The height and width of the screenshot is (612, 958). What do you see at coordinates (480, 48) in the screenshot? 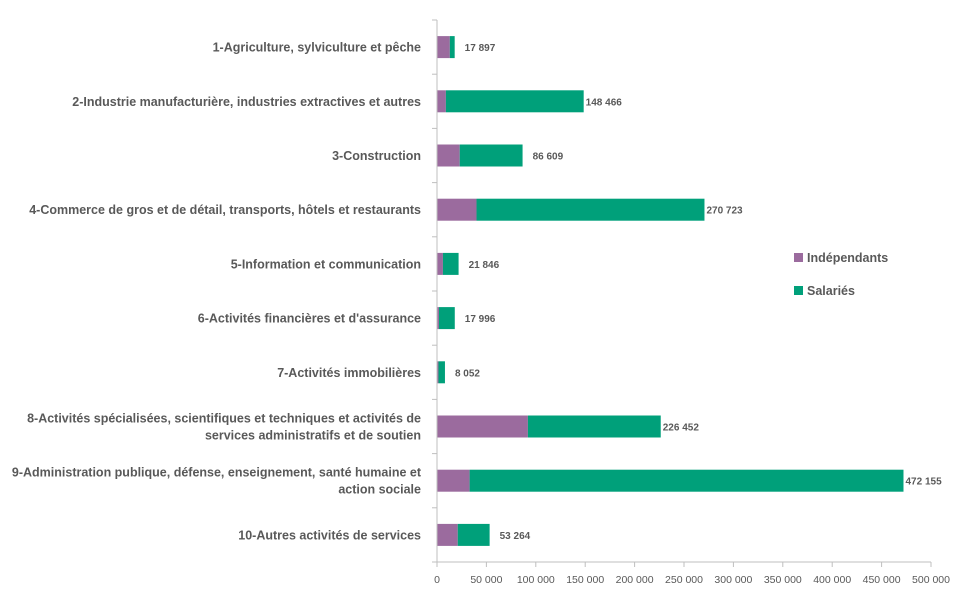
I see `data-label-total: 17 897` at bounding box center [480, 48].